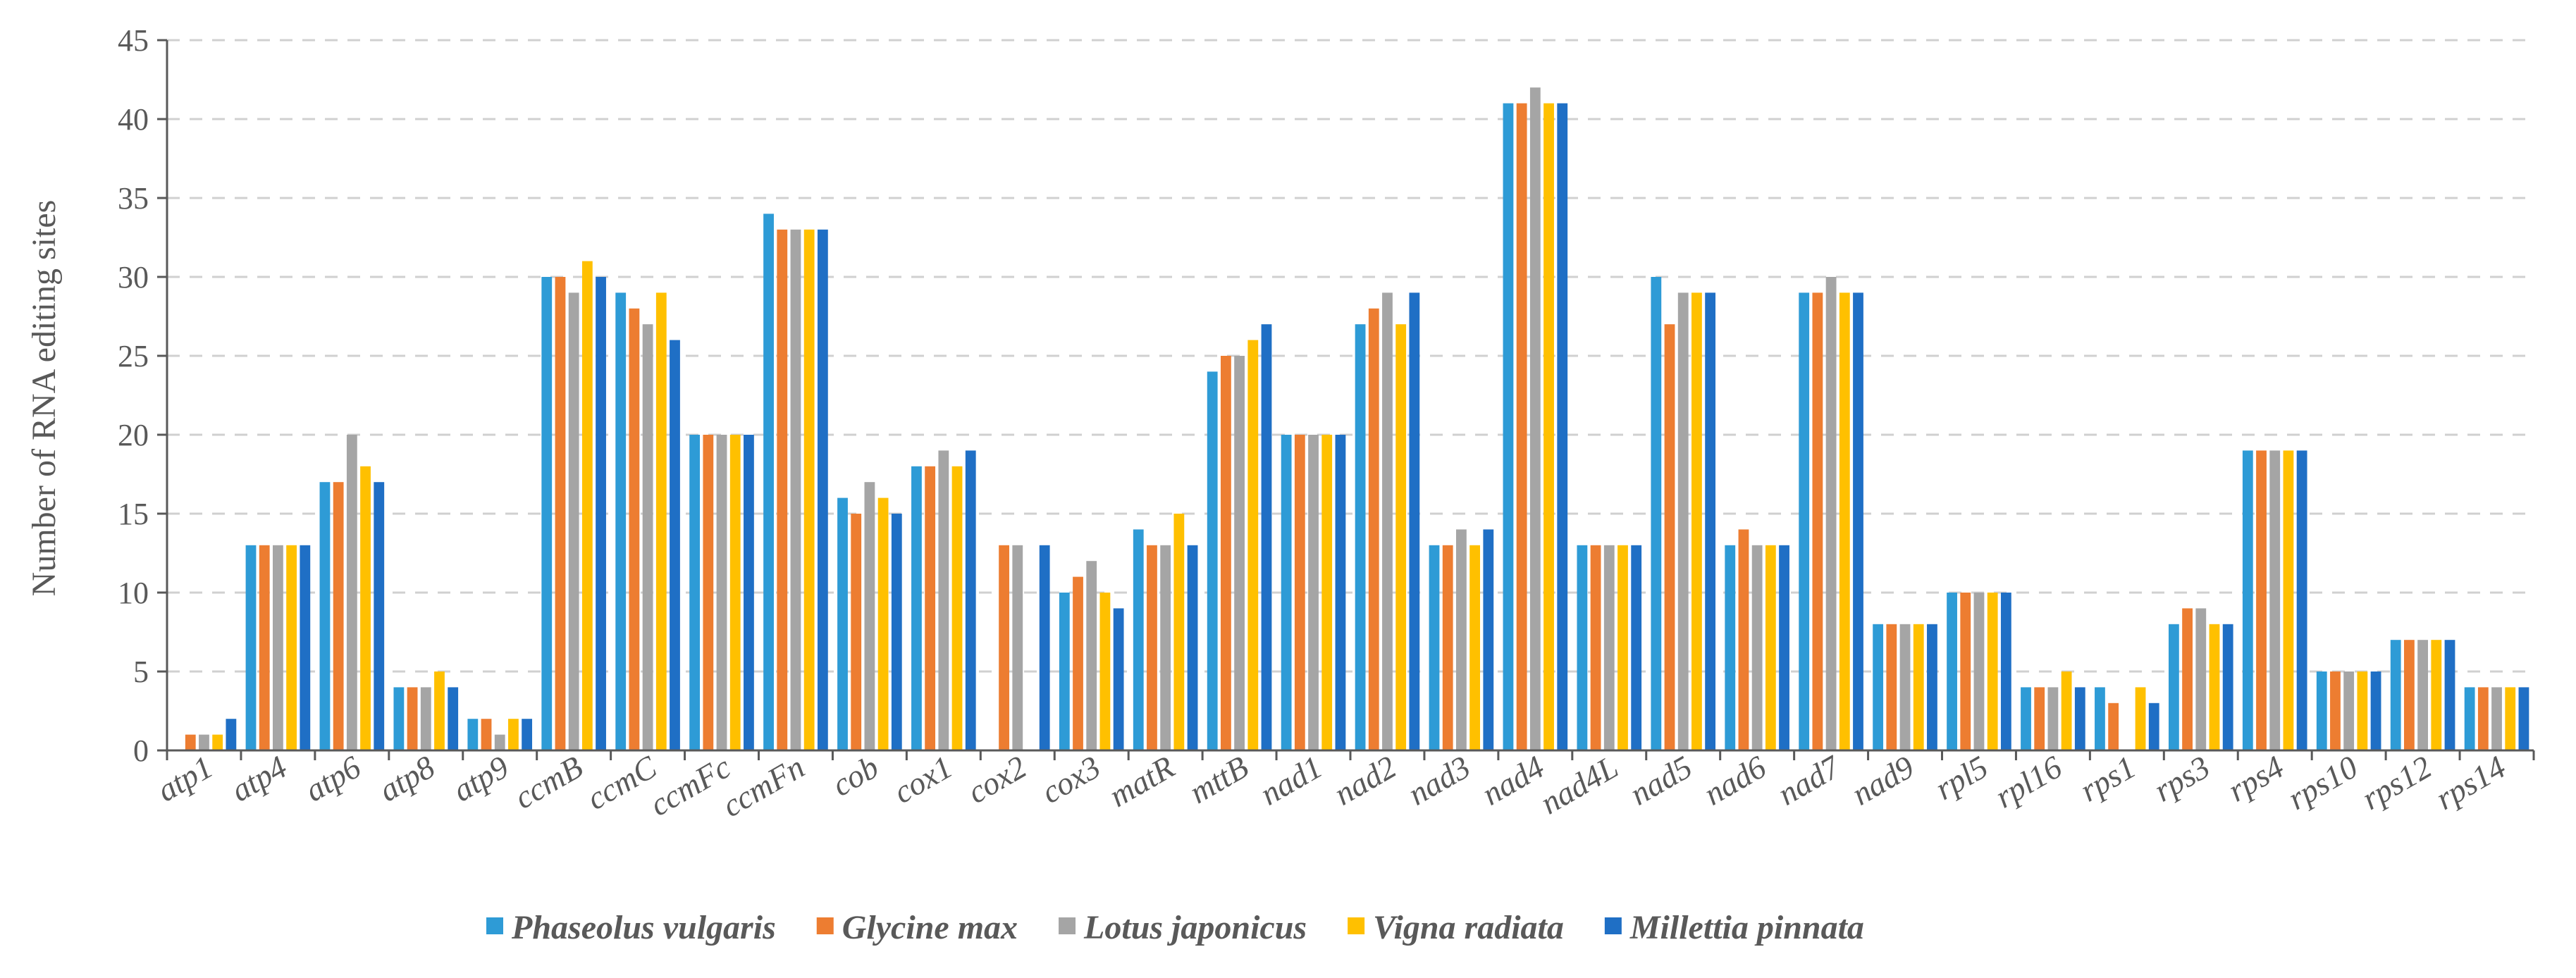 This screenshot has width=2576, height=978. What do you see at coordinates (763, 786) in the screenshot?
I see `x-tick-label: ccmFn` at bounding box center [763, 786].